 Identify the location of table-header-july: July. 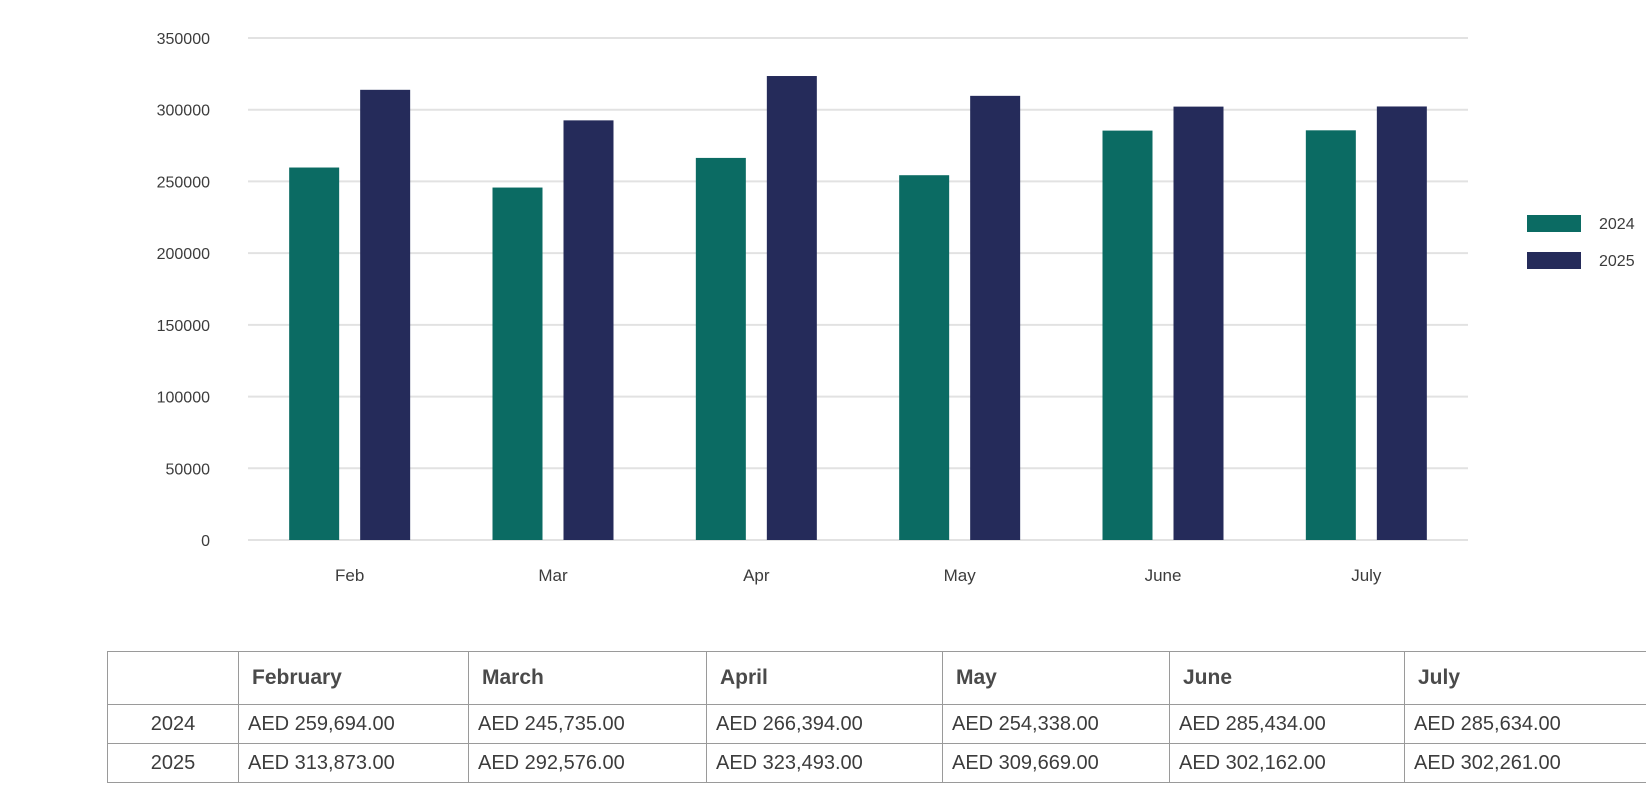
(1525, 678).